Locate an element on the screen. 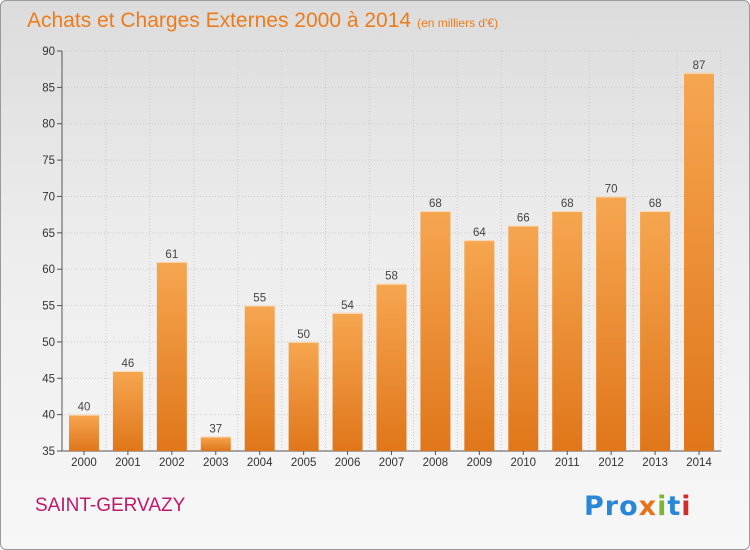 This screenshot has width=750, height=550. x-tick-label: 2011 is located at coordinates (567, 463).